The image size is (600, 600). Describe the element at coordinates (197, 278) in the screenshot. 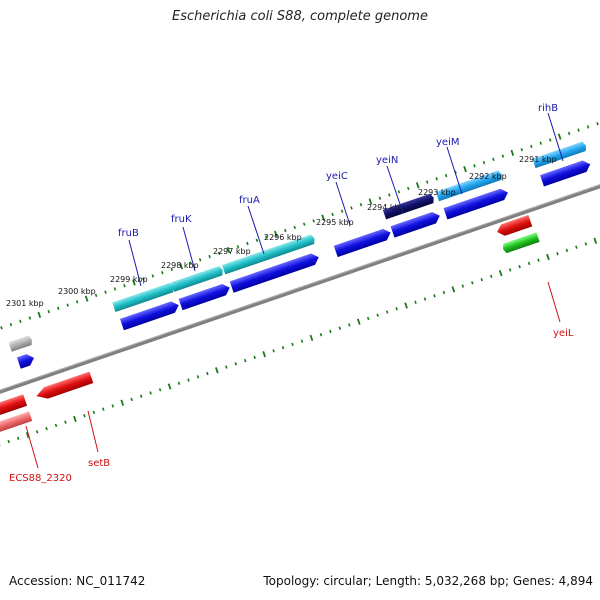

I see `gene-fruK-rna` at that location.